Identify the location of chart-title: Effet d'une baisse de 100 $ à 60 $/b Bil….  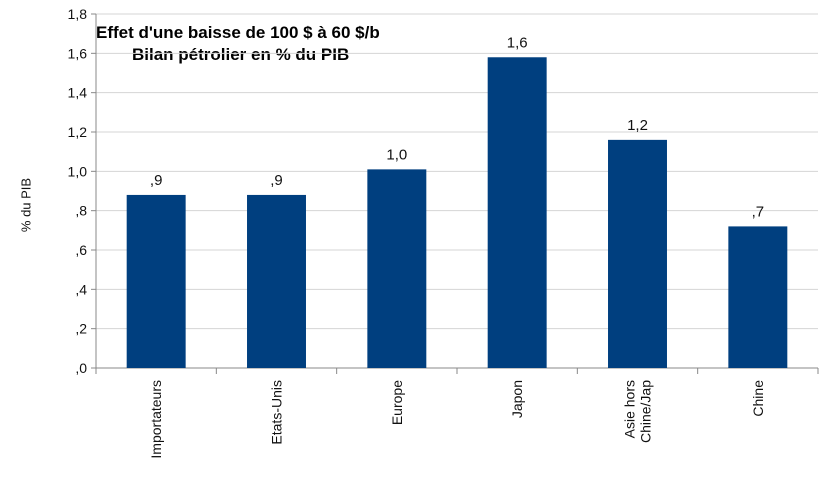
(280, 44).